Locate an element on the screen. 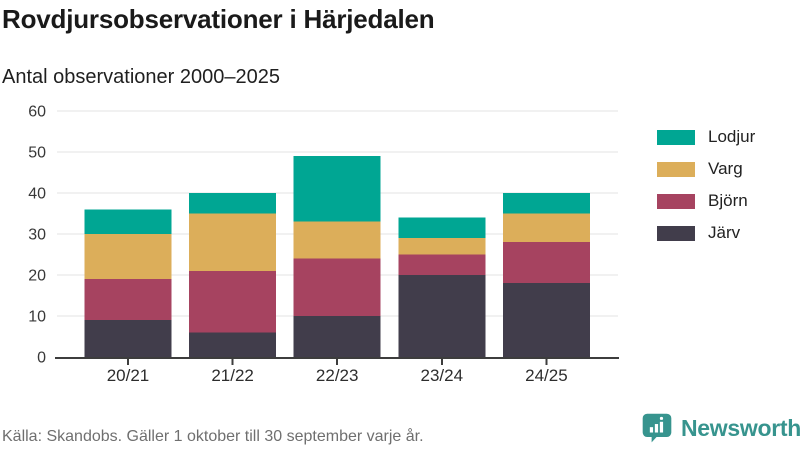 The height and width of the screenshot is (450, 800). legend-item-lodjur: Lodjur is located at coordinates (706, 137).